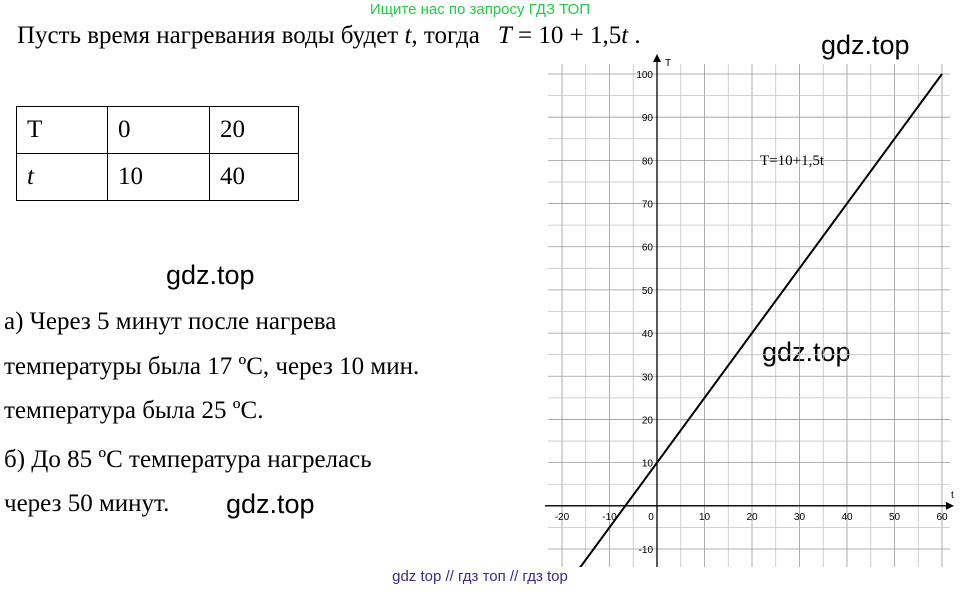 The width and height of the screenshot is (960, 592). What do you see at coordinates (648, 118) in the screenshot?
I see `y-tick-label: 90` at bounding box center [648, 118].